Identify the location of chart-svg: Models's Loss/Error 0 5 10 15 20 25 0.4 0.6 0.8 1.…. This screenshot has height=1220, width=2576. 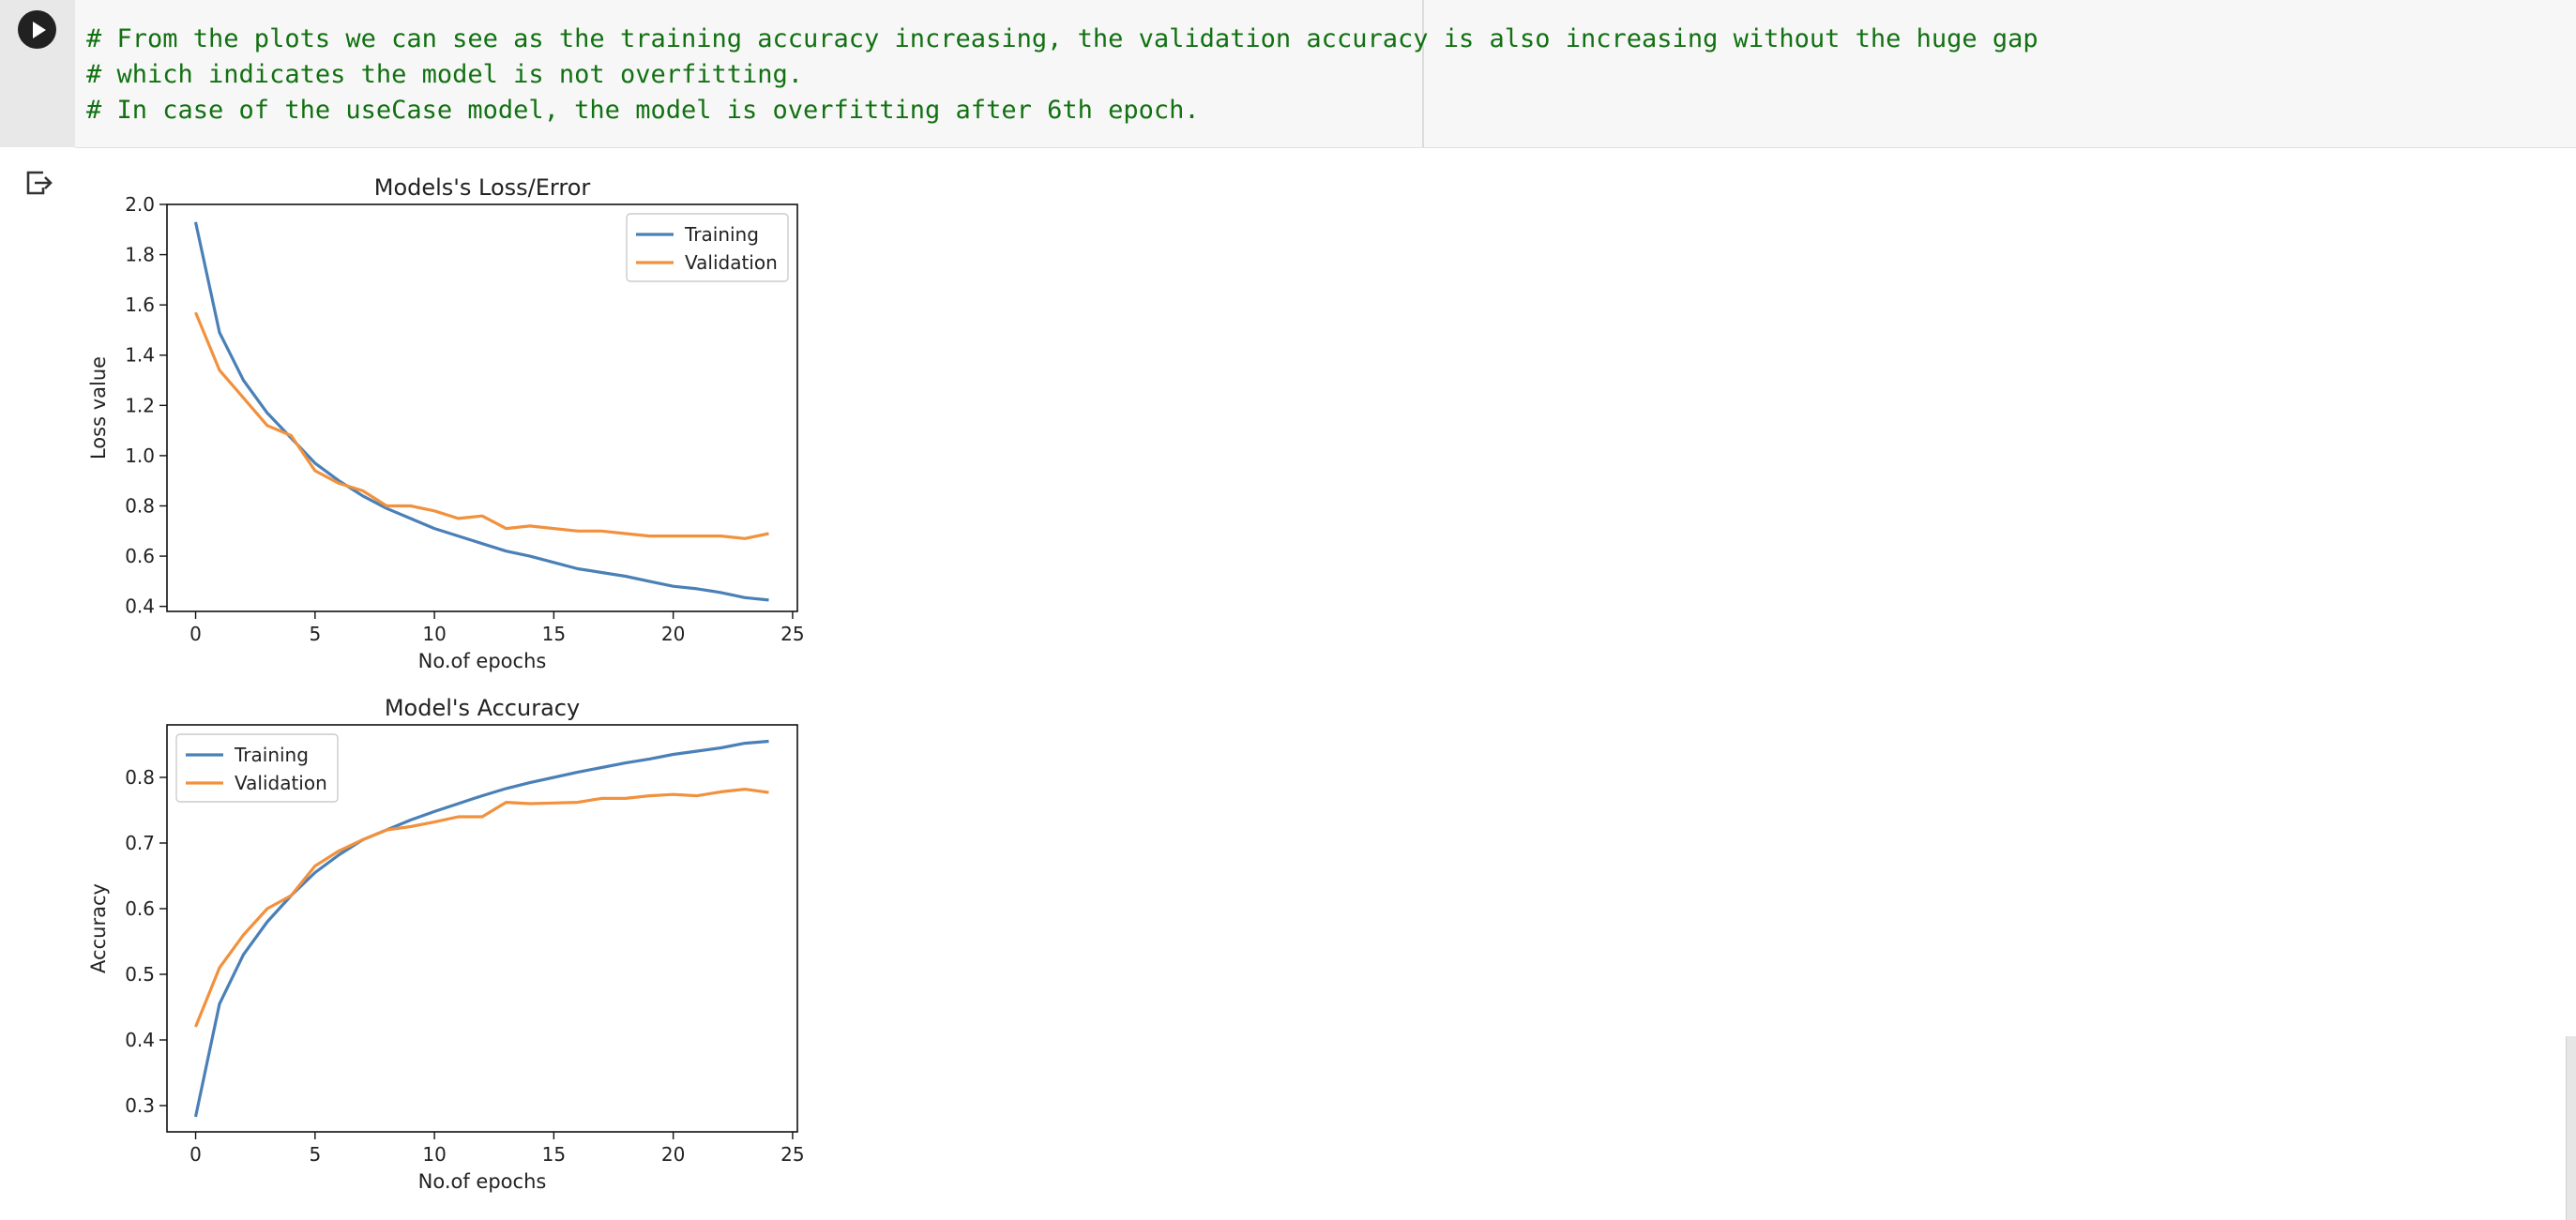
(446, 423).